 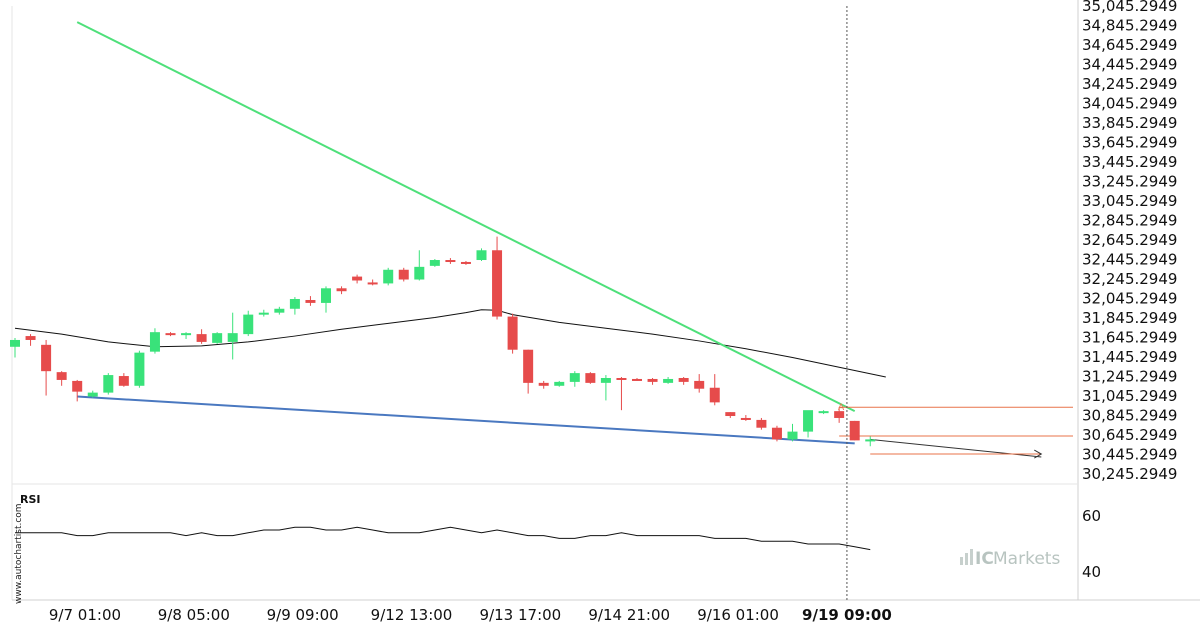 I want to click on price-tick-label: 34,645.2949, so click(x=1129, y=45).